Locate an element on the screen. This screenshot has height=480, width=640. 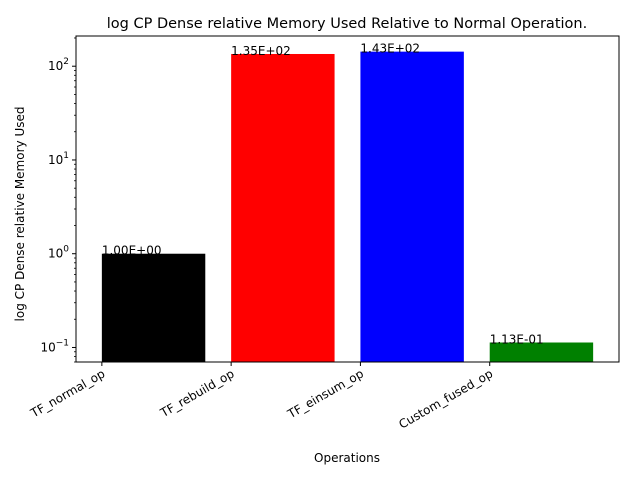
data-label: 1.43E+02 is located at coordinates (390, 49).